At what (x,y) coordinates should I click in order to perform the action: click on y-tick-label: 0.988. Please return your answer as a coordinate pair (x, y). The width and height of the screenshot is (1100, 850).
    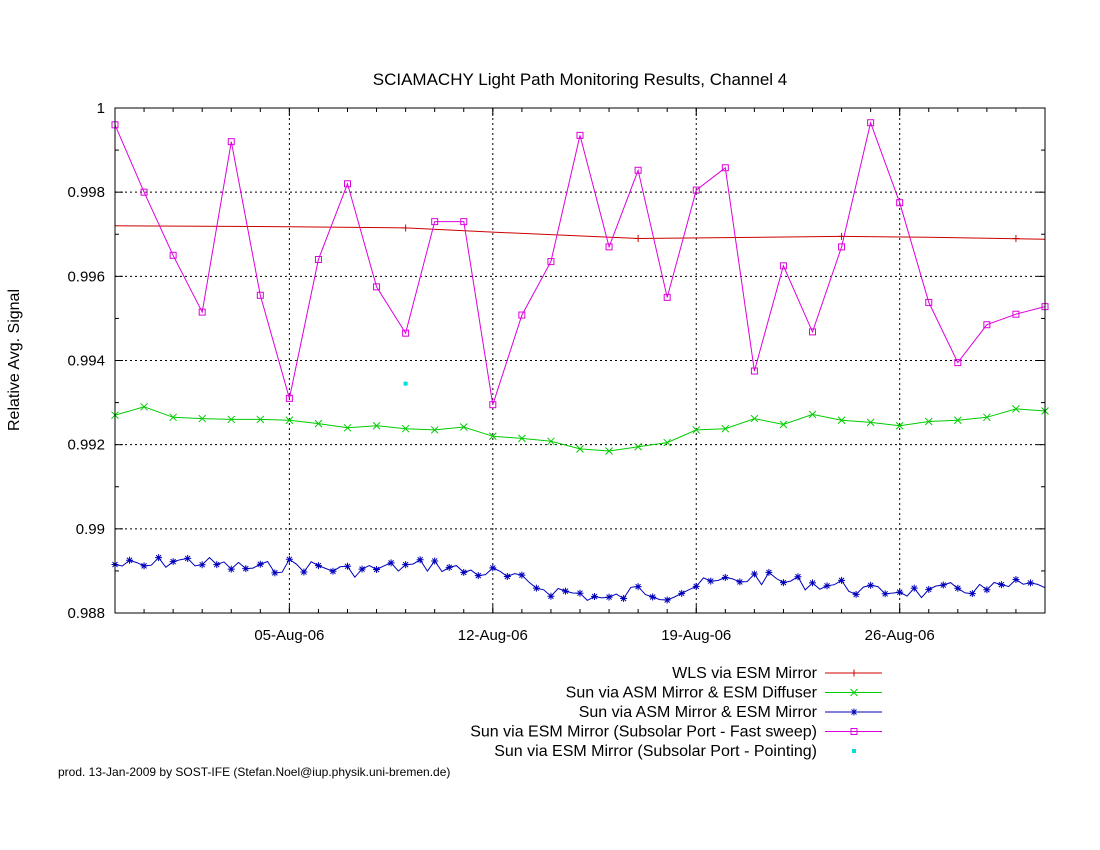
    Looking at the image, I should click on (86, 613).